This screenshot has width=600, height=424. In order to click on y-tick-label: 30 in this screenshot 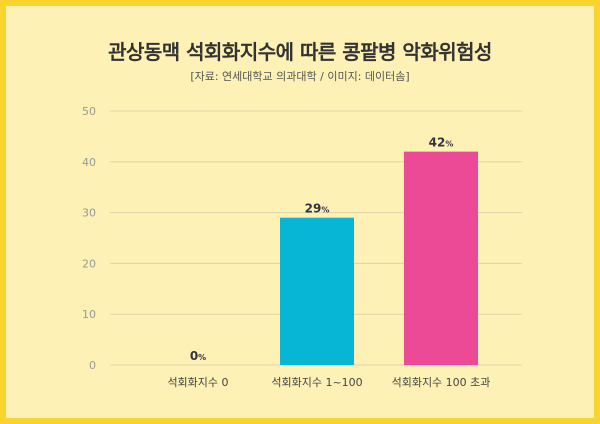, I will do `click(89, 213)`.